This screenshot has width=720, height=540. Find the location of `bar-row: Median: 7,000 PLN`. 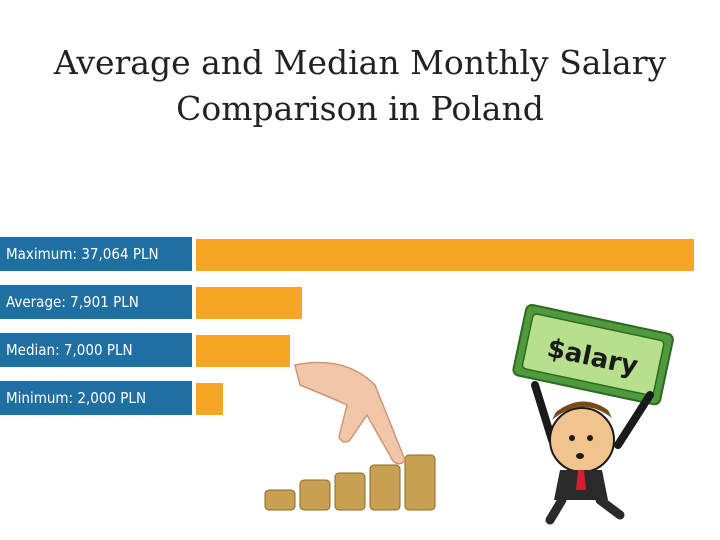

bar-row: Median: 7,000 PLN is located at coordinates (360, 350).